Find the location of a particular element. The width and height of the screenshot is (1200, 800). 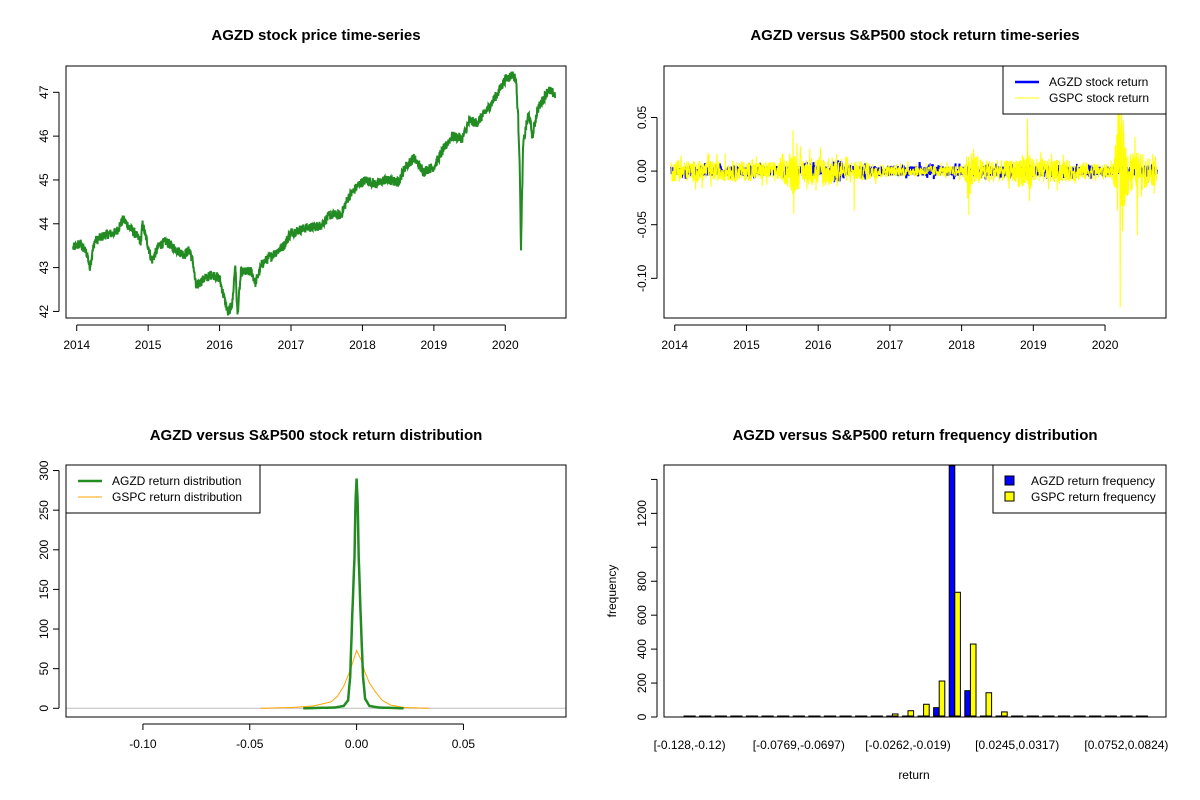

agzd-density-line is located at coordinates (353, 594).